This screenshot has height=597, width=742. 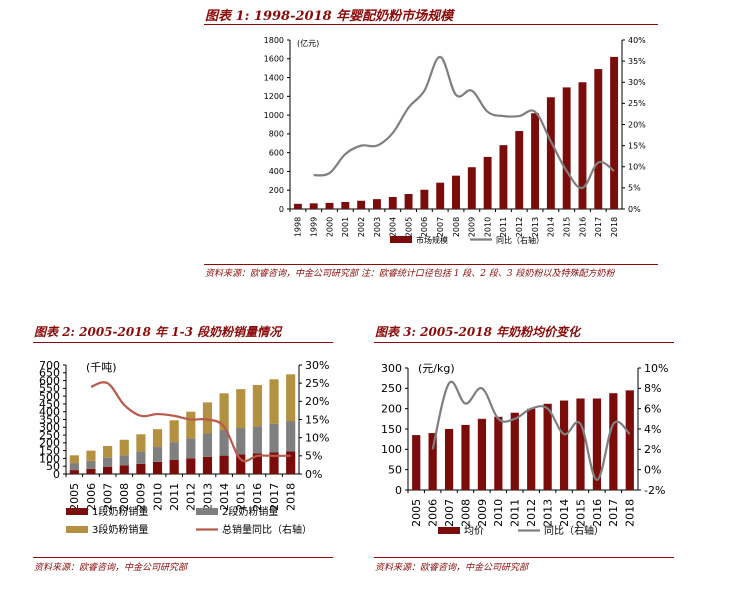 What do you see at coordinates (634, 188) in the screenshot?
I see `c1-y-tick-label-right: 5%` at bounding box center [634, 188].